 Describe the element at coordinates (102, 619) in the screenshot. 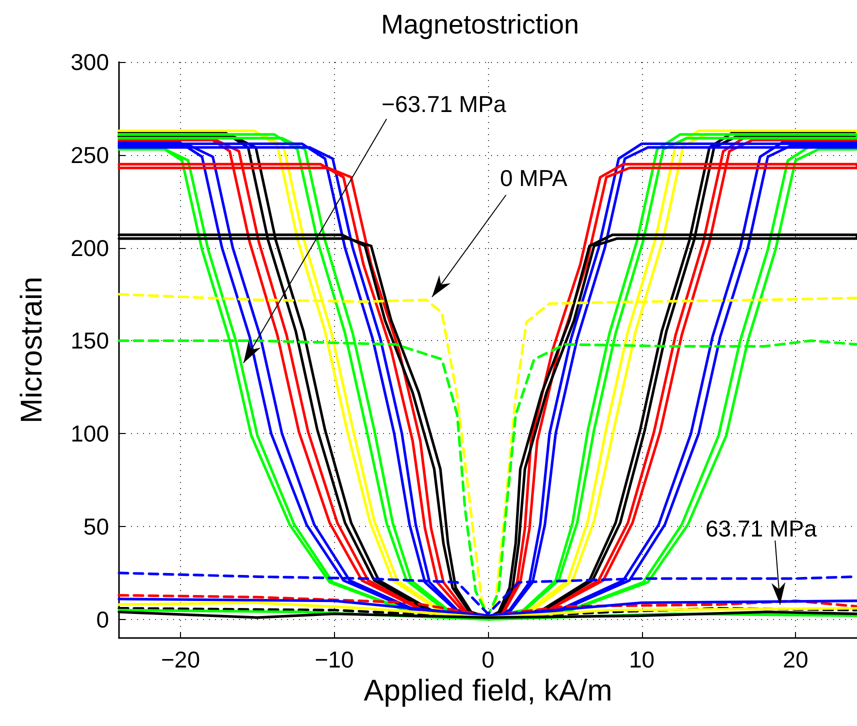

I see `y-tick-label: 0` at that location.